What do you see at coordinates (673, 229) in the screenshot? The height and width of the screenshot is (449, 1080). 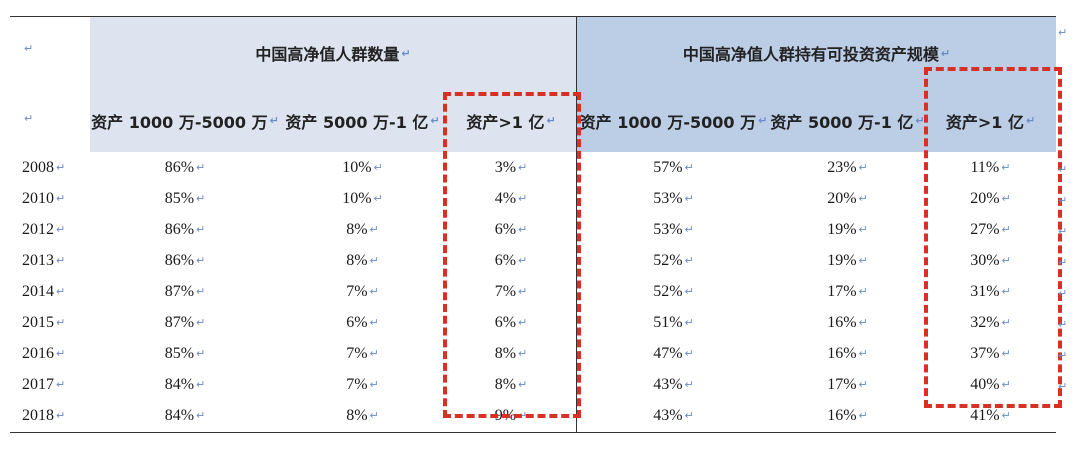 I see `table-cell: 53% ↵` at bounding box center [673, 229].